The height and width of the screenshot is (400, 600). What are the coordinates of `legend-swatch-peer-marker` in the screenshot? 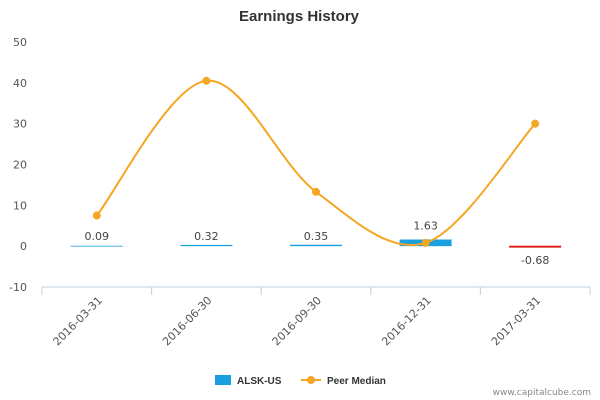 It's located at (311, 380).